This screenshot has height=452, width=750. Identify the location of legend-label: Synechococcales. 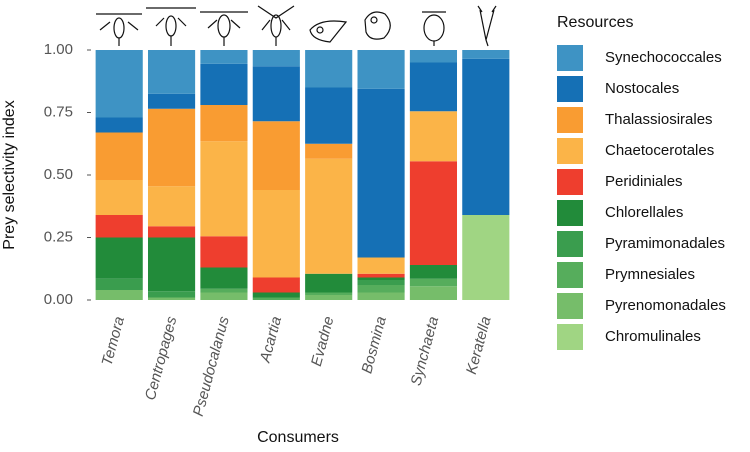
(663, 57).